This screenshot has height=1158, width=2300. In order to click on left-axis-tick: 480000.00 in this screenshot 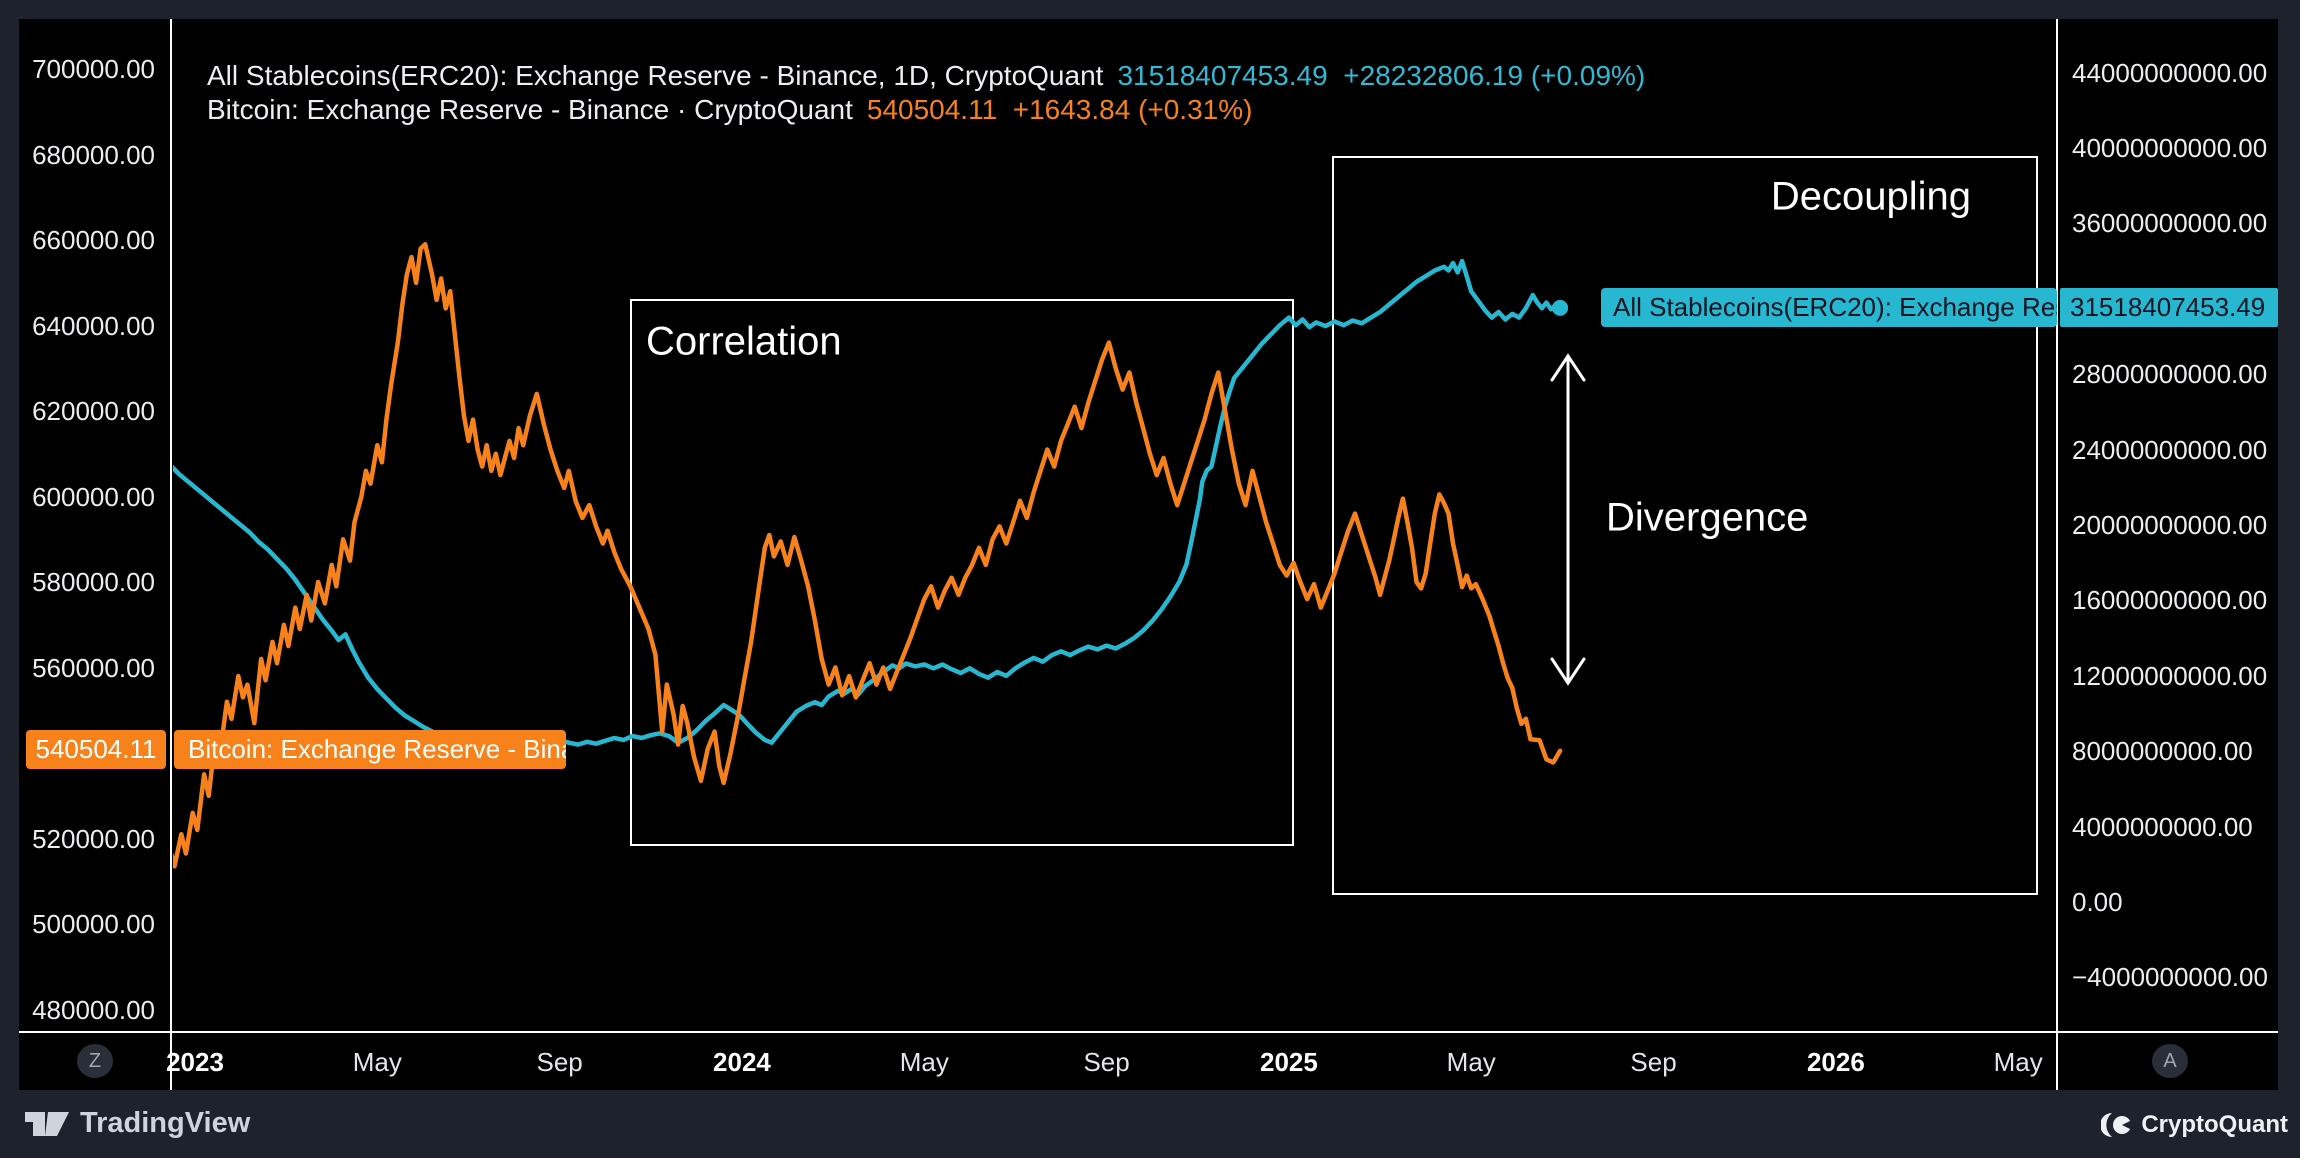, I will do `click(93, 1009)`.